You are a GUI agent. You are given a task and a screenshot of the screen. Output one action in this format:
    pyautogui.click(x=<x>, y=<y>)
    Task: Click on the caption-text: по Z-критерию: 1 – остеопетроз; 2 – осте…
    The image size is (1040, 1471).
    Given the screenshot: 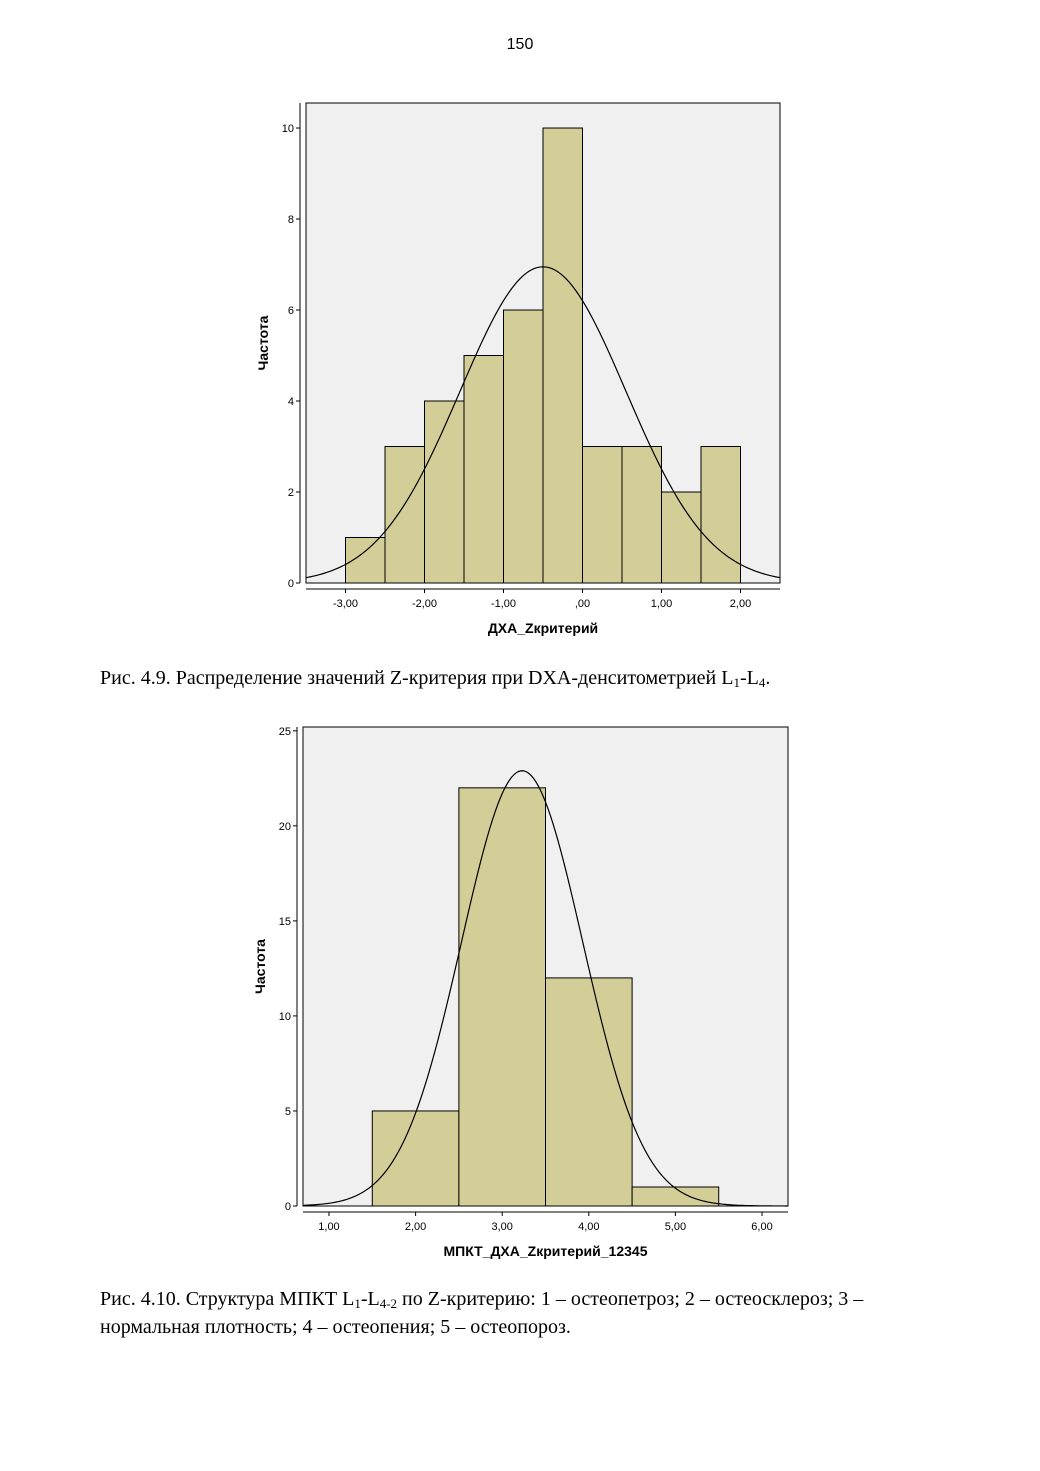 What is the action you would take?
    pyautogui.click(x=482, y=1313)
    